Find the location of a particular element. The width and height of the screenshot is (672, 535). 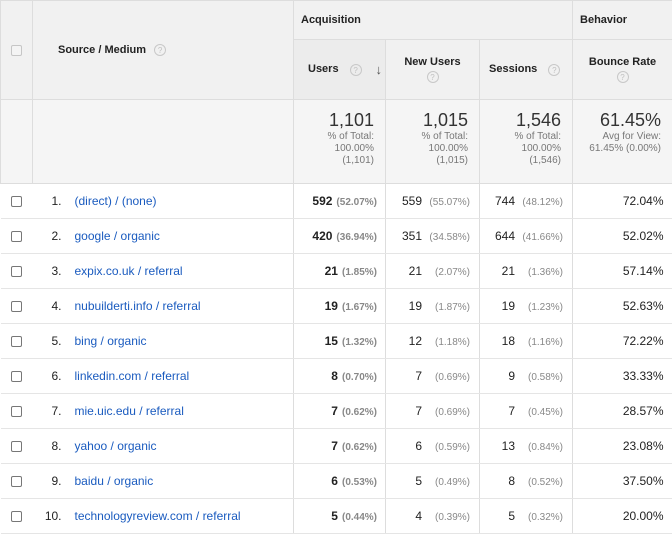

sort-descending-icon: ↓ is located at coordinates (379, 69).